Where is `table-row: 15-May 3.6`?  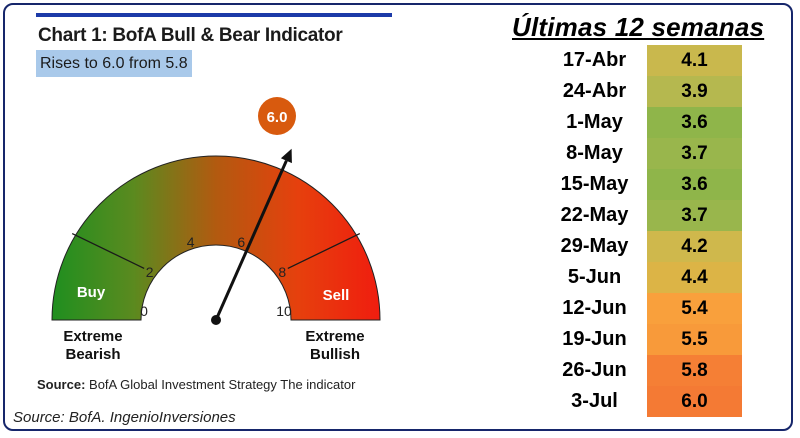 table-row: 15-May 3.6 is located at coordinates (644, 184).